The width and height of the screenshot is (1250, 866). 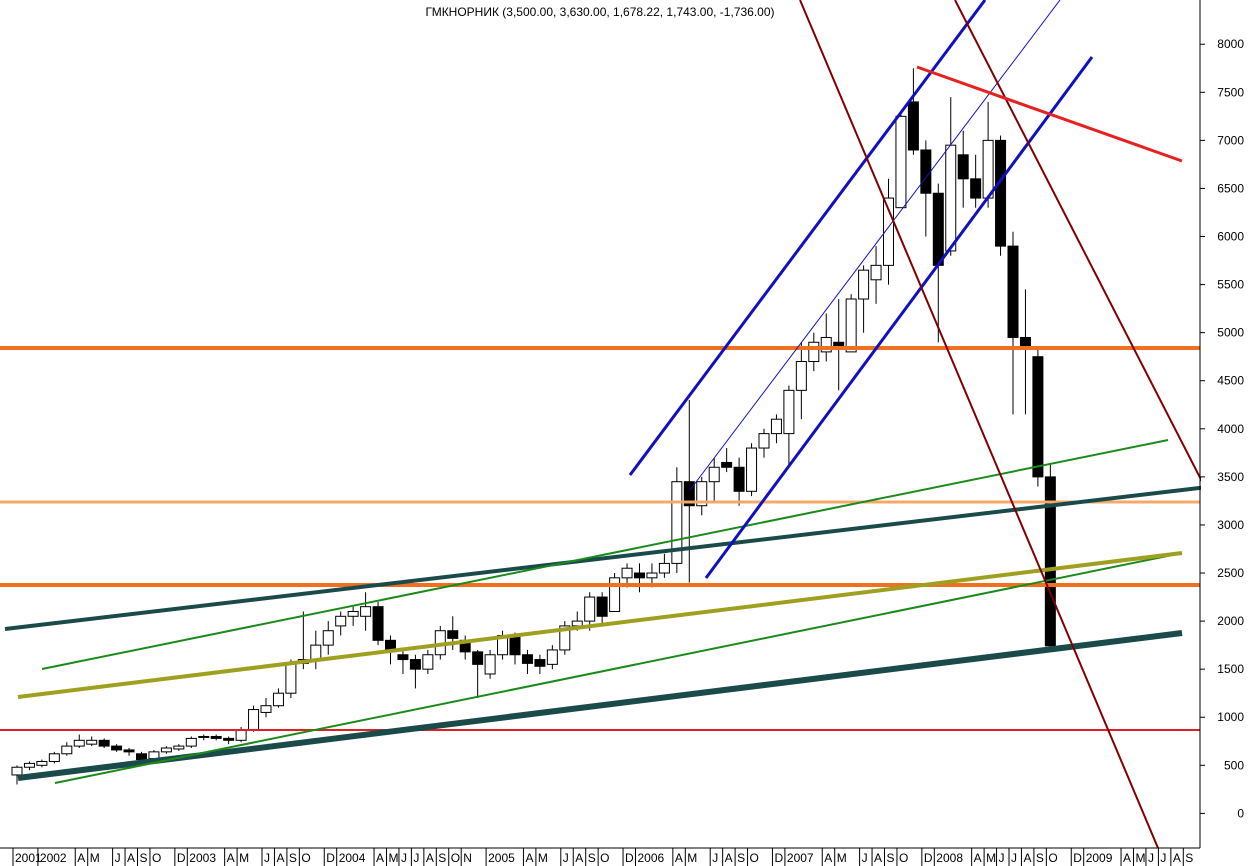 What do you see at coordinates (352, 858) in the screenshot?
I see `x-tick-label: 2004` at bounding box center [352, 858].